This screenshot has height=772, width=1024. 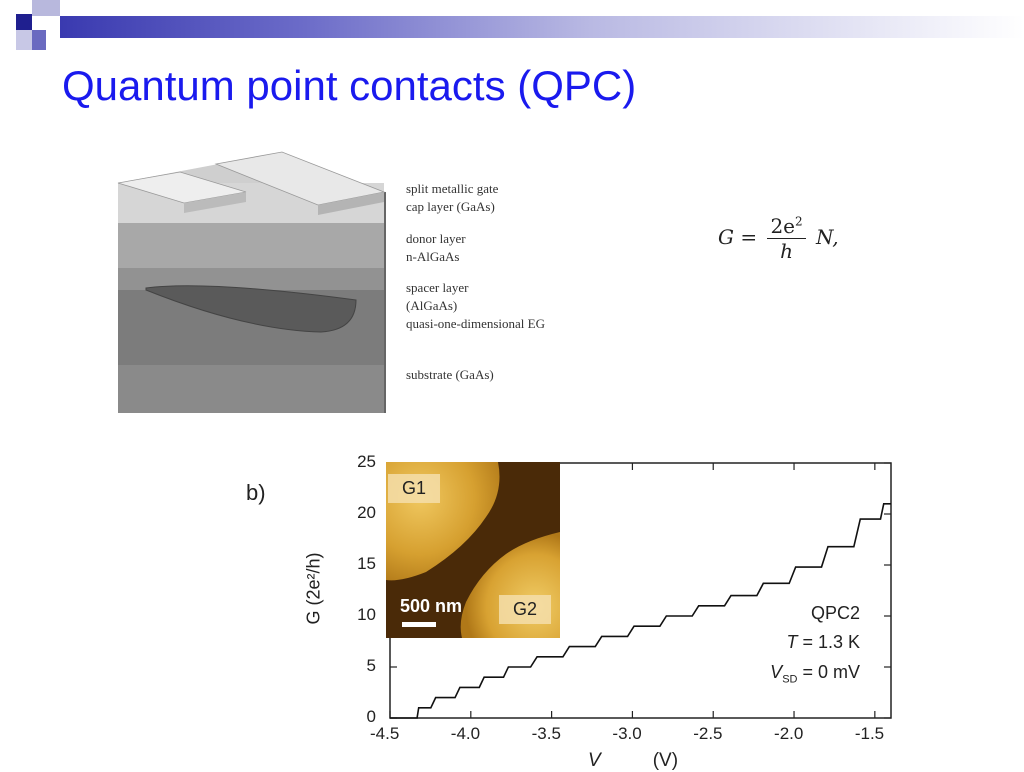 What do you see at coordinates (827, 237) in the screenshot?
I see `formula-rhs: N,` at bounding box center [827, 237].